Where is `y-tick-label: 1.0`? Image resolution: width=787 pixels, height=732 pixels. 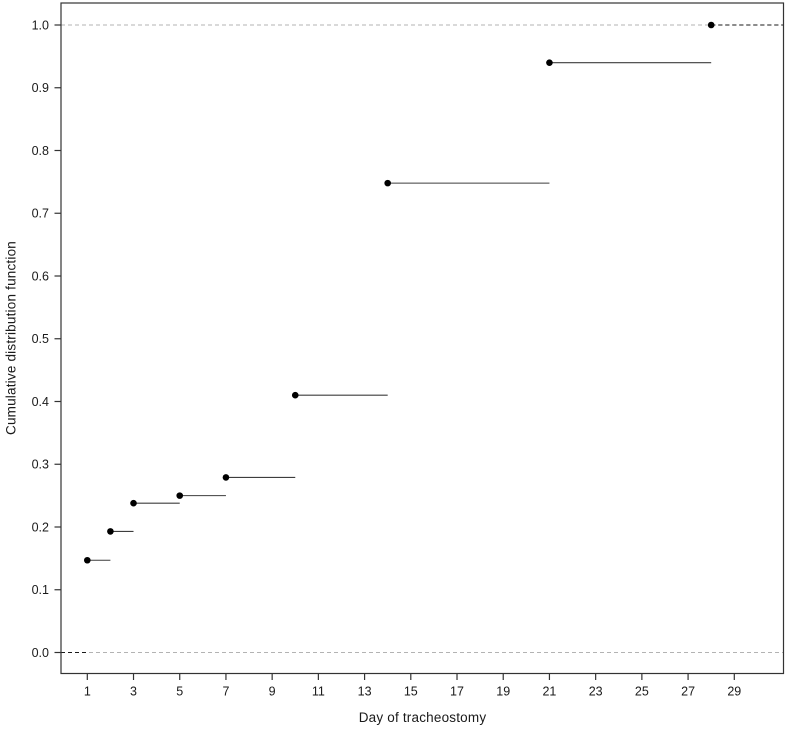
y-tick-label: 1.0 is located at coordinates (40, 25).